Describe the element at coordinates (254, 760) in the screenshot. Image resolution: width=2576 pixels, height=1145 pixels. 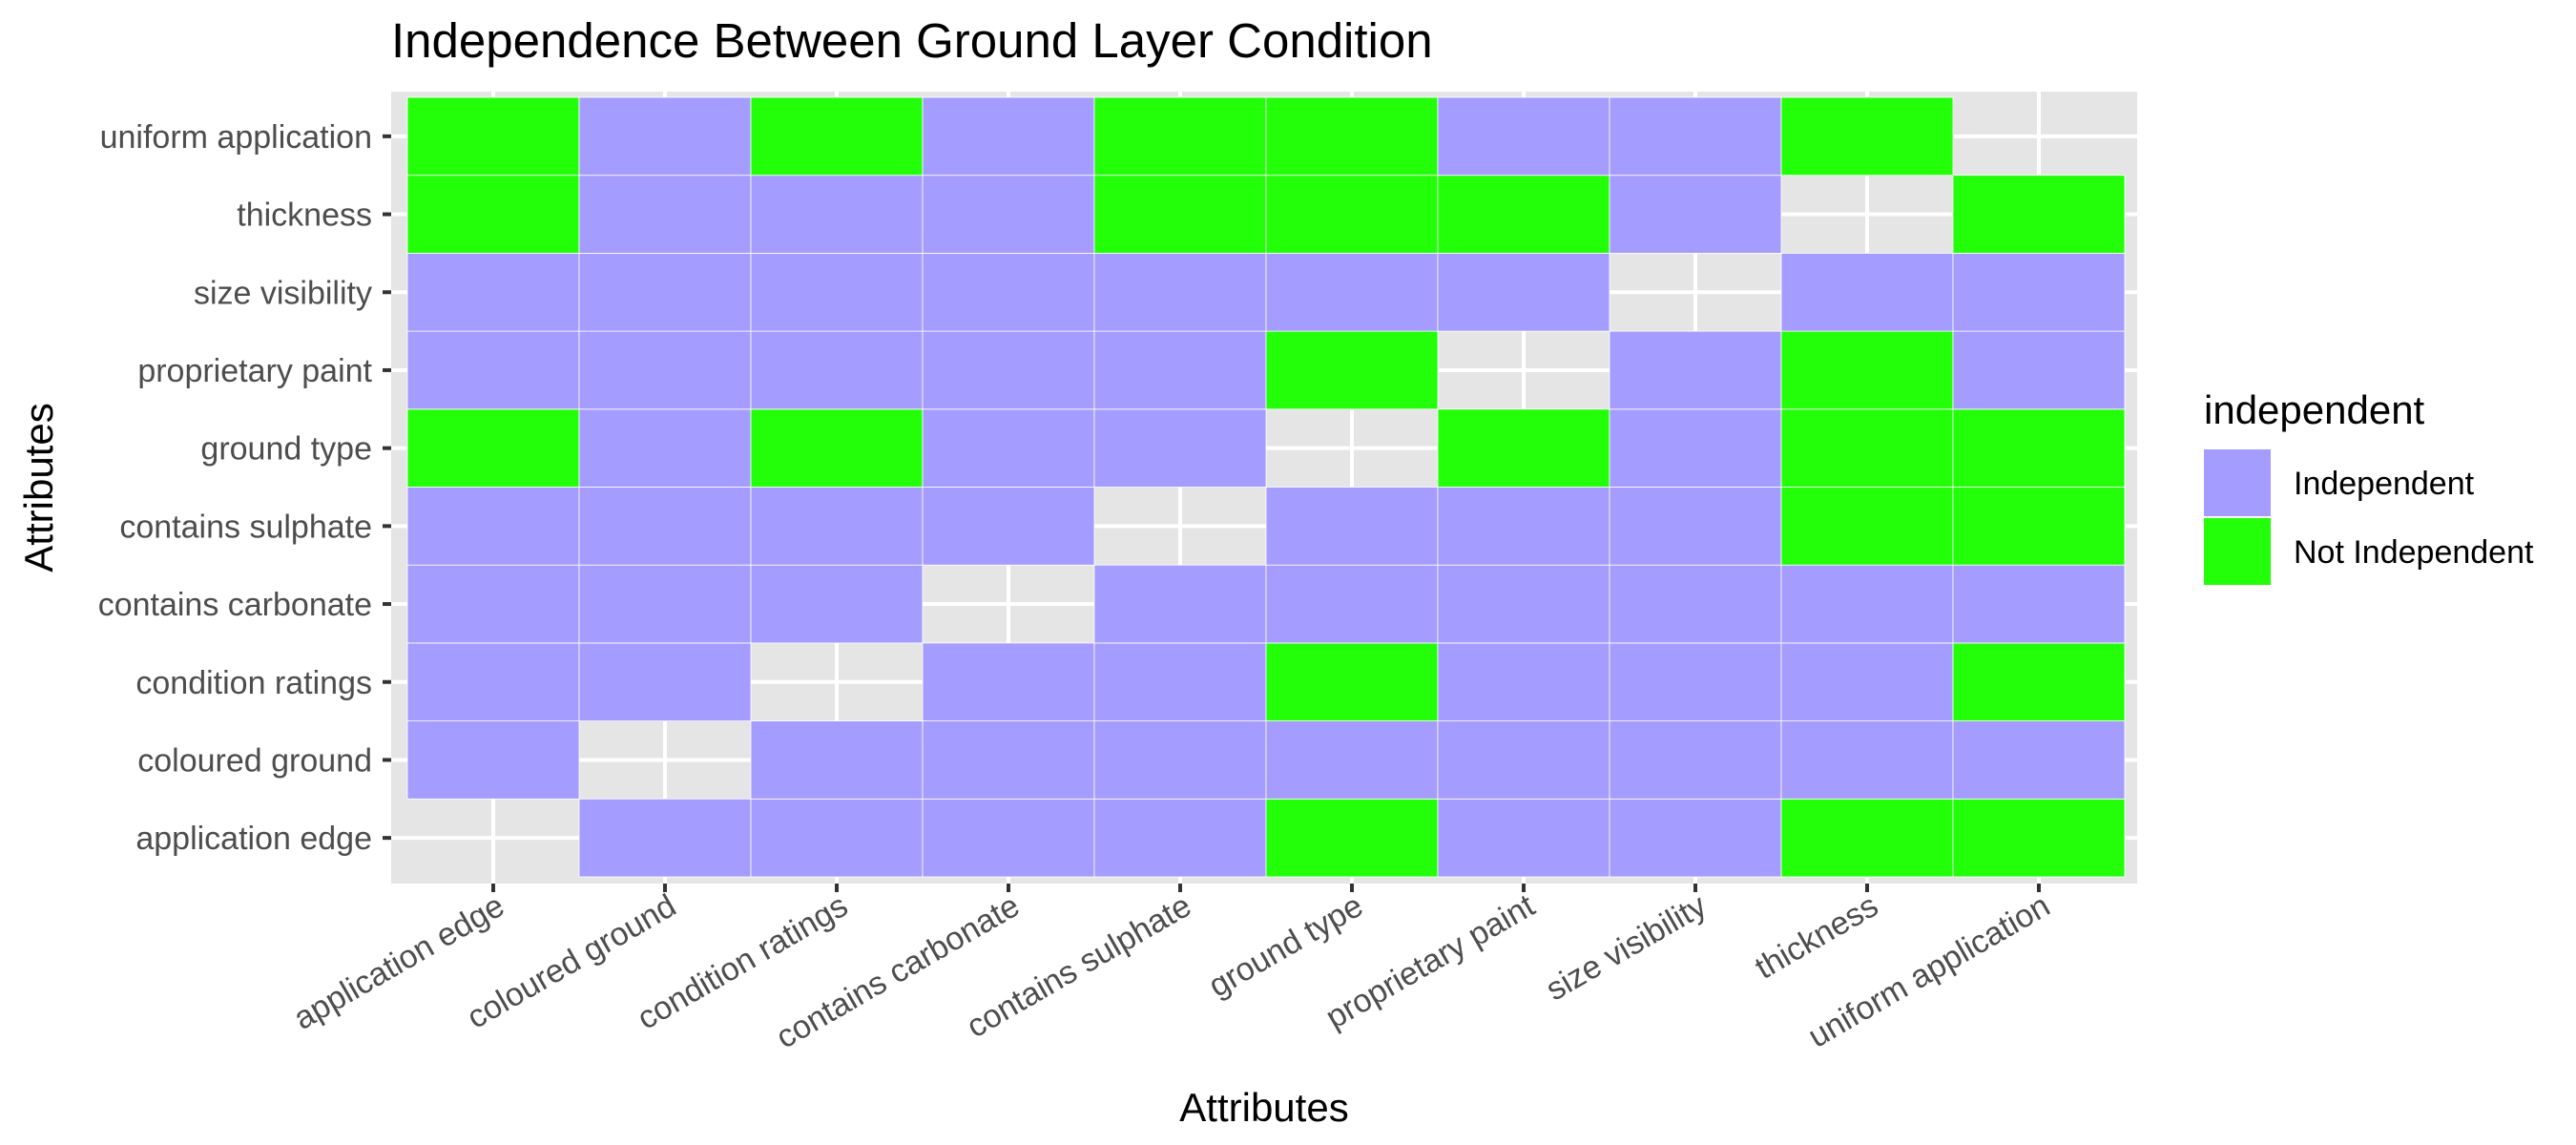
I see `y-tick-label: coloured ground` at that location.